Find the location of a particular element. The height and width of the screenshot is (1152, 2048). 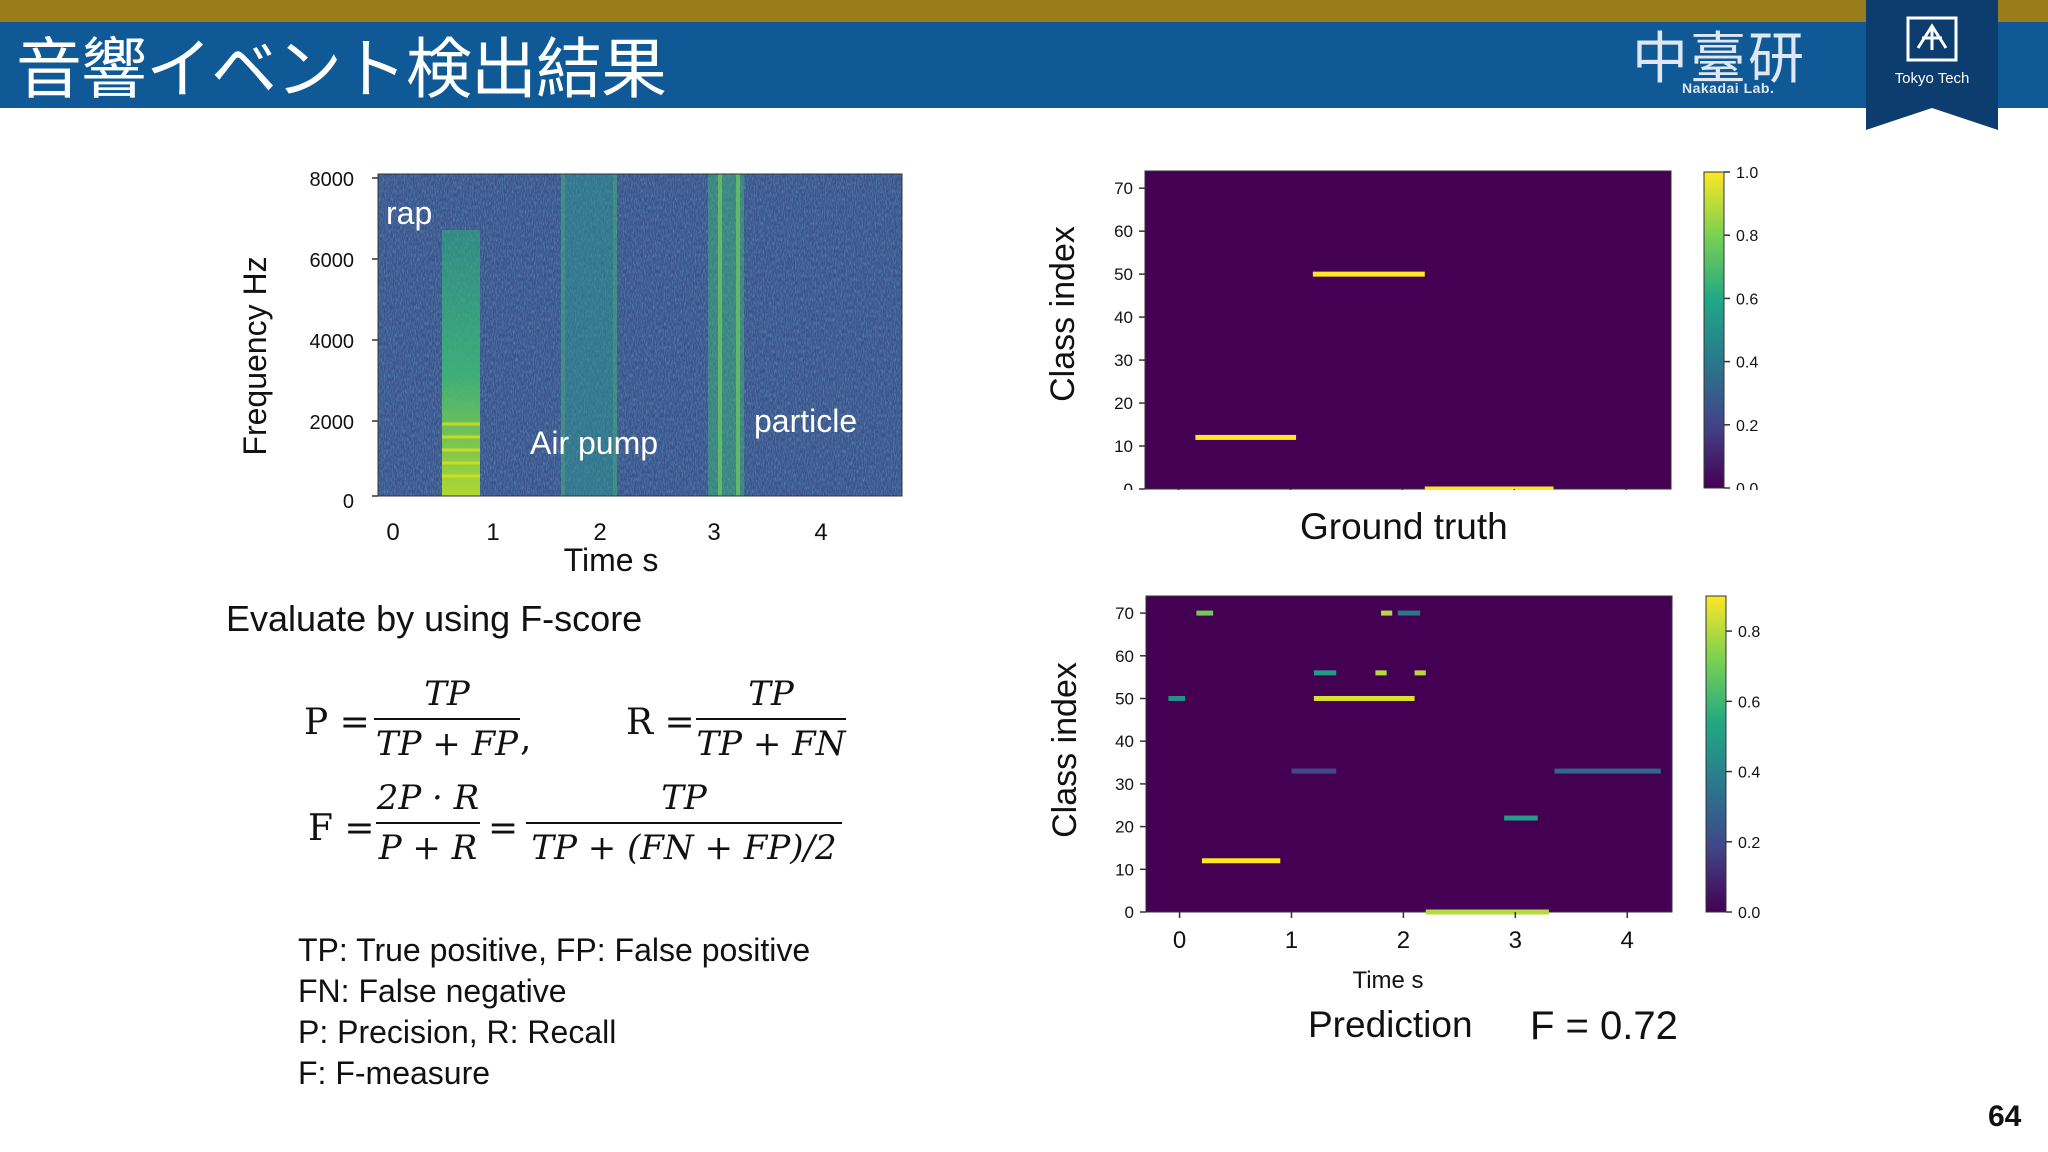

prediction-ylabel: Class index is located at coordinates (1065, 750).